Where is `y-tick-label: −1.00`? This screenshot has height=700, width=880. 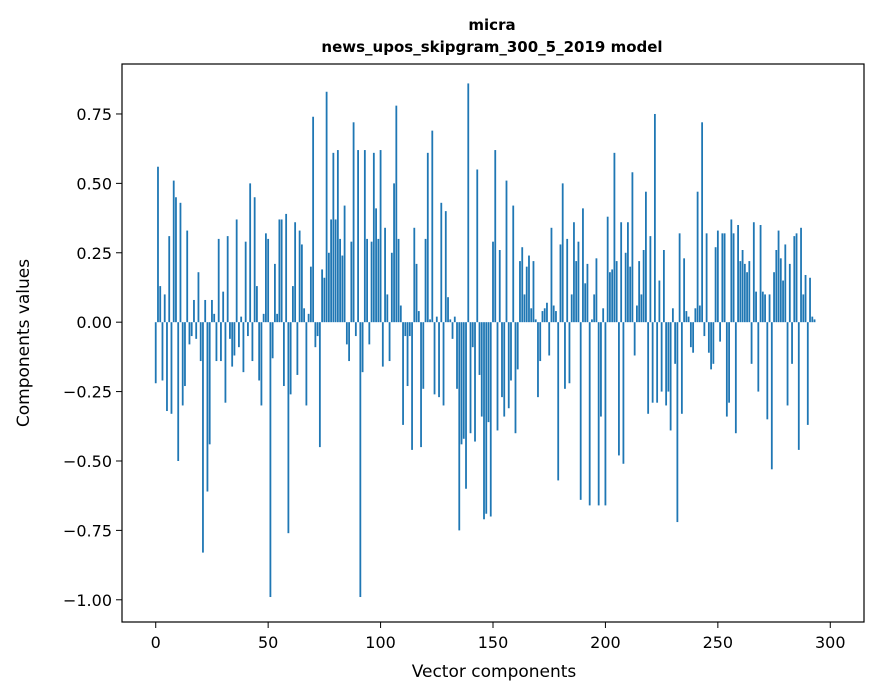 y-tick-label: −1.00 is located at coordinates (87, 600).